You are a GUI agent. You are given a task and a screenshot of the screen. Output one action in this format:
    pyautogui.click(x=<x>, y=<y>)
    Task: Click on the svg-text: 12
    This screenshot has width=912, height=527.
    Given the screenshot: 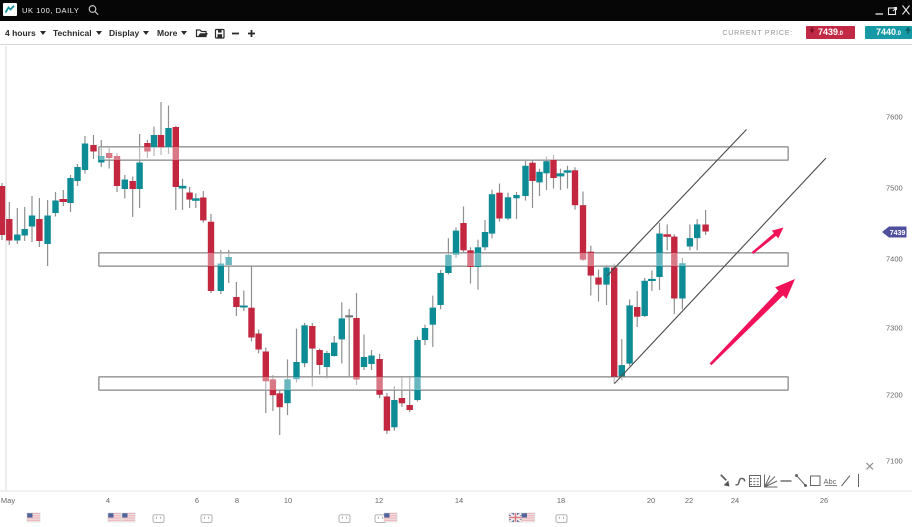 What is the action you would take?
    pyautogui.click(x=379, y=500)
    